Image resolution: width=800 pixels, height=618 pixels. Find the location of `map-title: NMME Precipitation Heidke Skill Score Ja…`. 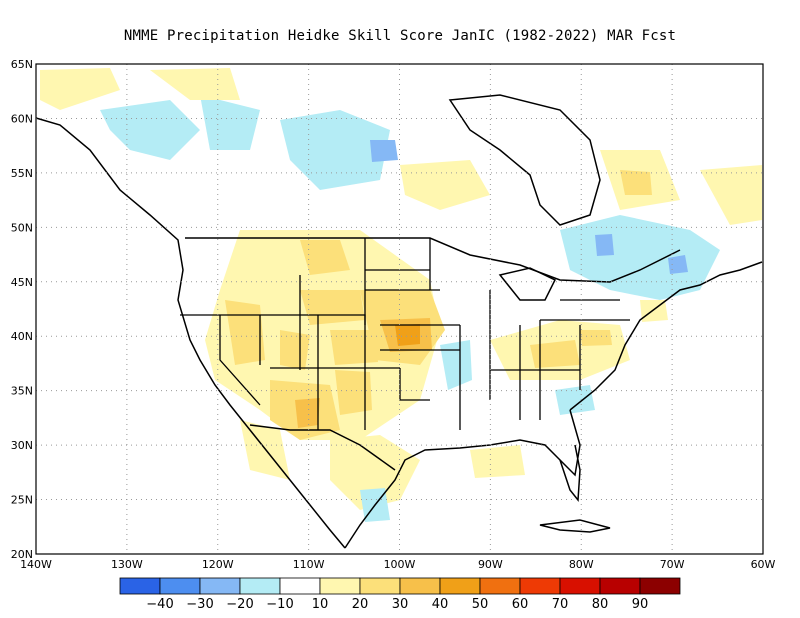

map-title: NMME Precipitation Heidke Skill Score Ja… is located at coordinates (400, 36).